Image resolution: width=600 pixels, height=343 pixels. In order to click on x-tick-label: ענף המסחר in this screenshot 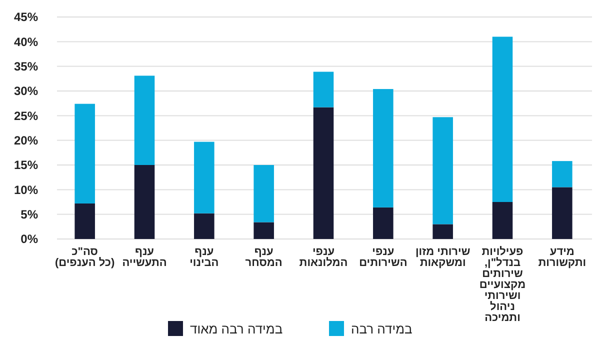, I will do `click(263, 257)`.